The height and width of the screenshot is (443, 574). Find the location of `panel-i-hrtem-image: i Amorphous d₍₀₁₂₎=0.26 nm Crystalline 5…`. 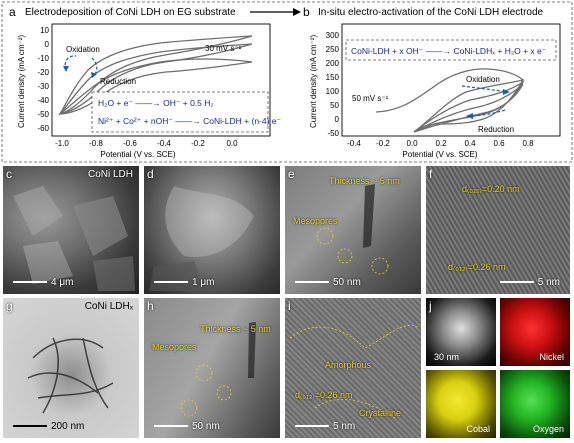

panel-i-hrtem-image: i Amorphous d₍₀₁₂₎=0.26 nm Crystalline 5… is located at coordinates (353, 368).